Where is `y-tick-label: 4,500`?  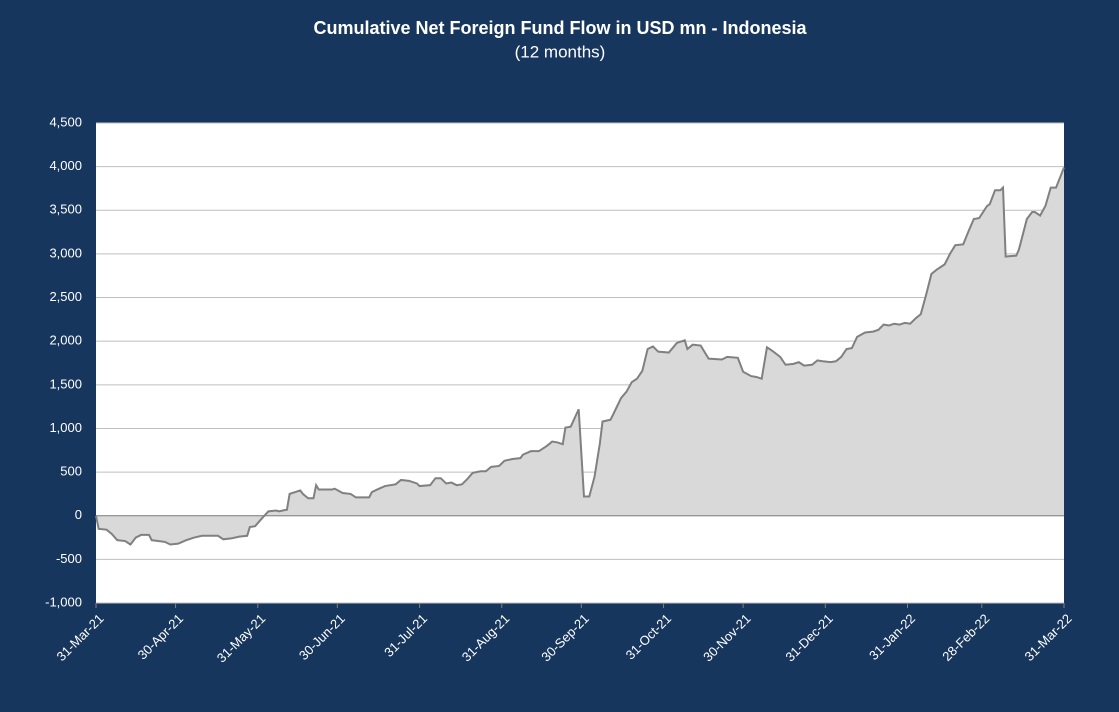 y-tick-label: 4,500 is located at coordinates (65, 121).